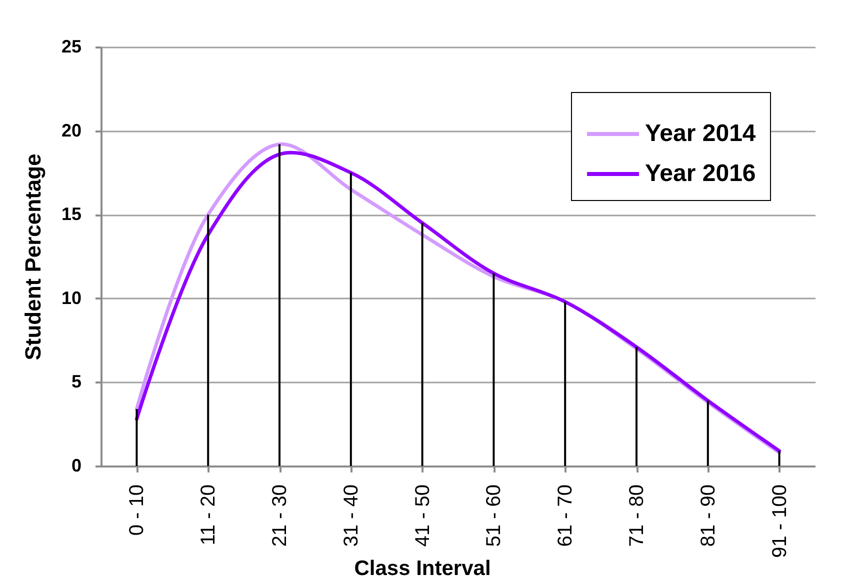 The image size is (850, 587). I want to click on x-tick-label: 31 - 40, so click(351, 515).